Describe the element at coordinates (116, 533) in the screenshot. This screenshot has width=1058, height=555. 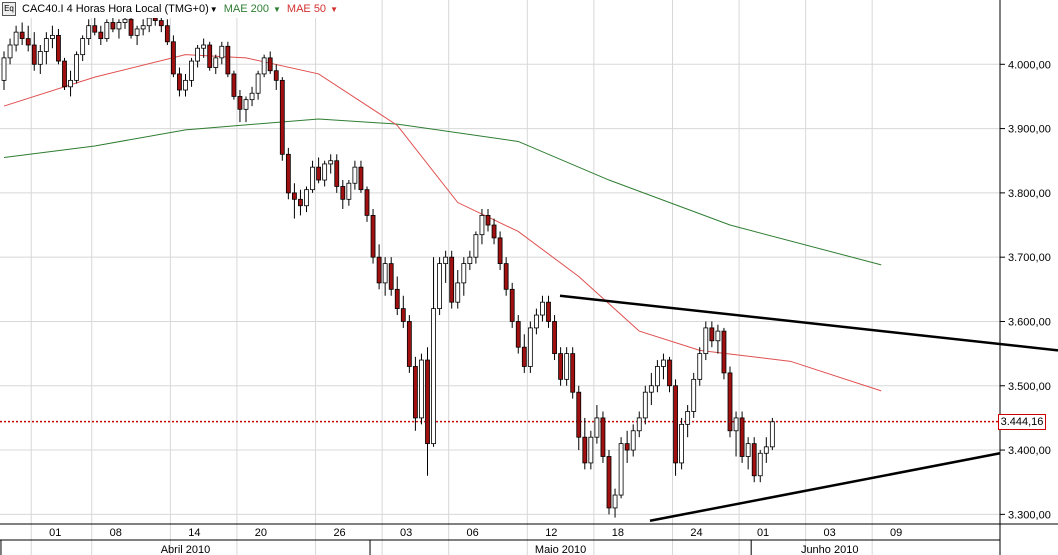
I see `x-tick-label: 08` at that location.